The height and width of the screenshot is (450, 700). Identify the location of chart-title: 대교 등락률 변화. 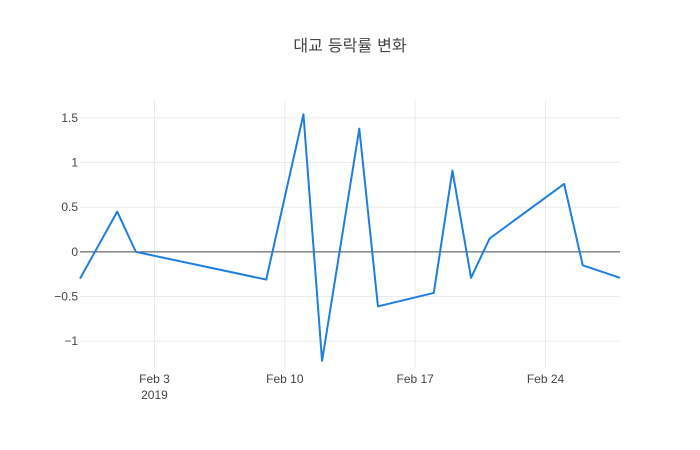
(350, 45).